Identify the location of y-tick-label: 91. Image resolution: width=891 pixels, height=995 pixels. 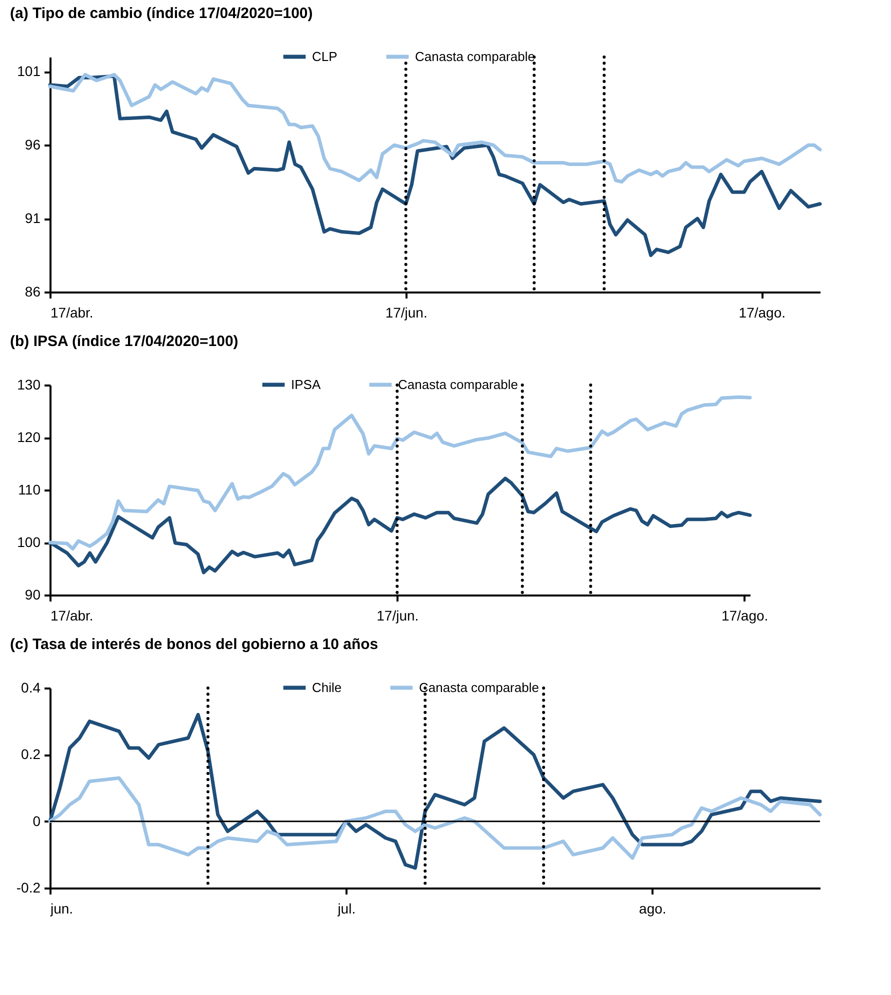
(32, 218).